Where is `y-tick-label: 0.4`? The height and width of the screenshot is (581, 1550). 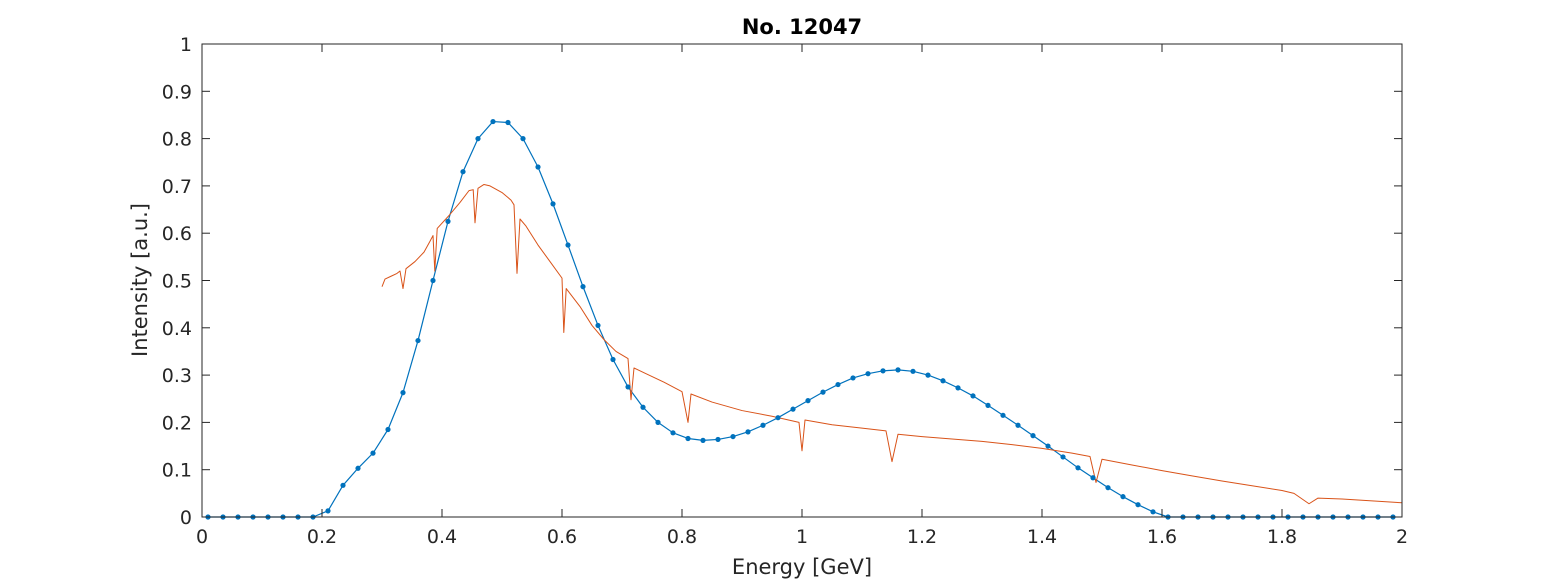 y-tick-label: 0.4 is located at coordinates (177, 329).